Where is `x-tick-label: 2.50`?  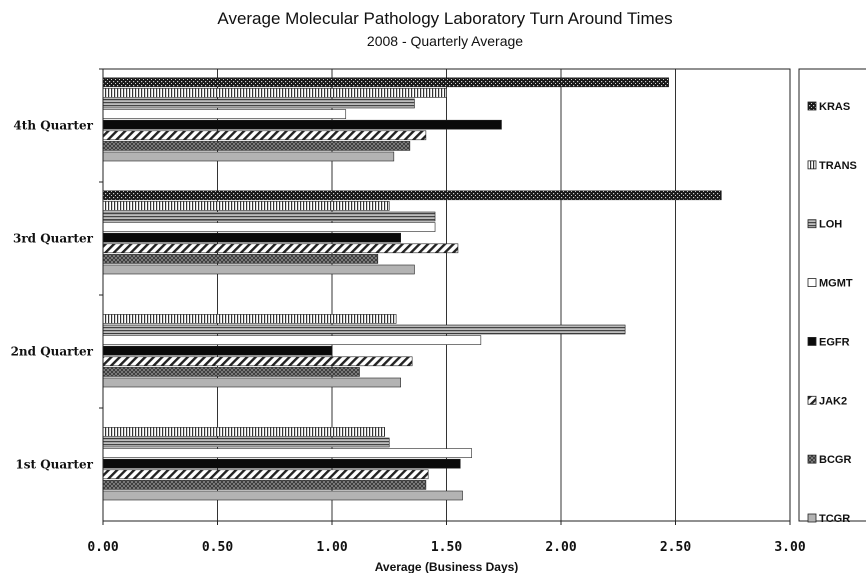
x-tick-label: 2.50 is located at coordinates (675, 547).